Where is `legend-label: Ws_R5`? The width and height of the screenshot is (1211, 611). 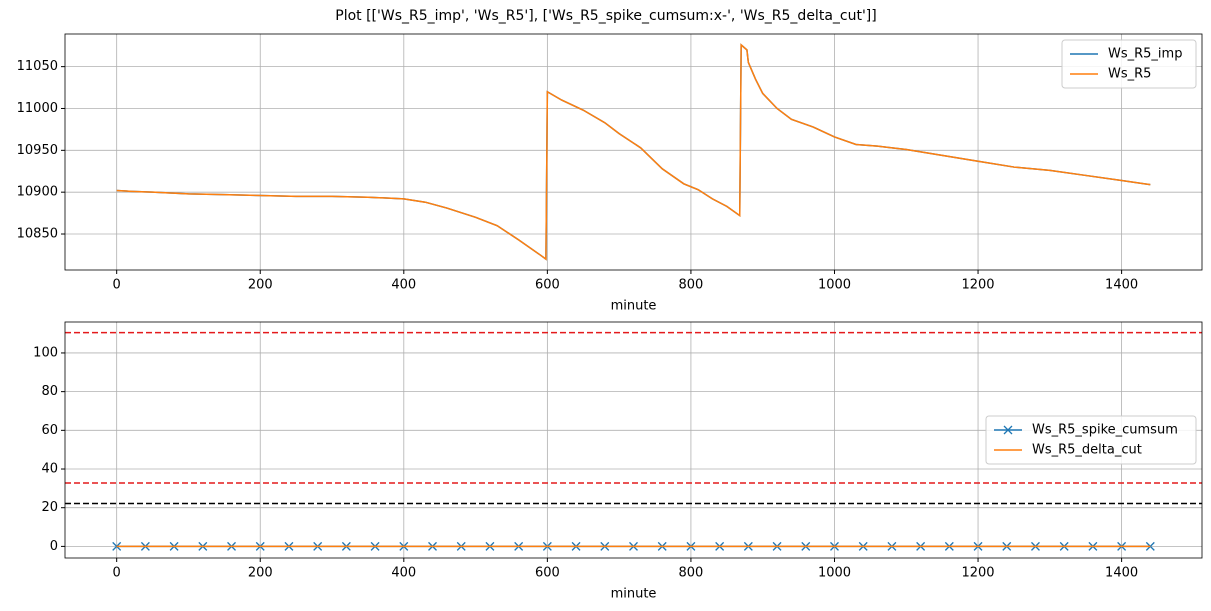 legend-label: Ws_R5 is located at coordinates (1129, 74).